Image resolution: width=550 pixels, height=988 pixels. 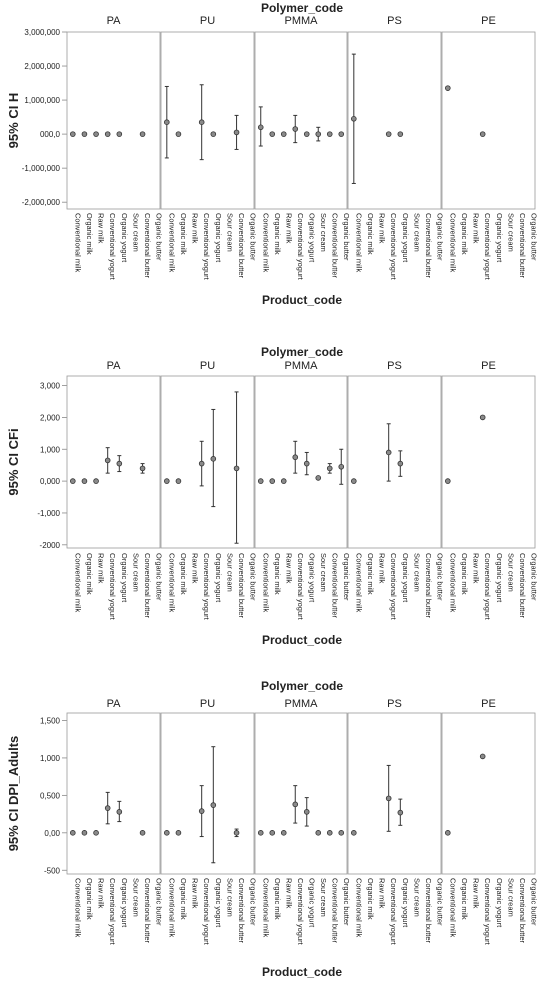 I want to click on y-tick-label: 000,0, so click(x=50, y=134).